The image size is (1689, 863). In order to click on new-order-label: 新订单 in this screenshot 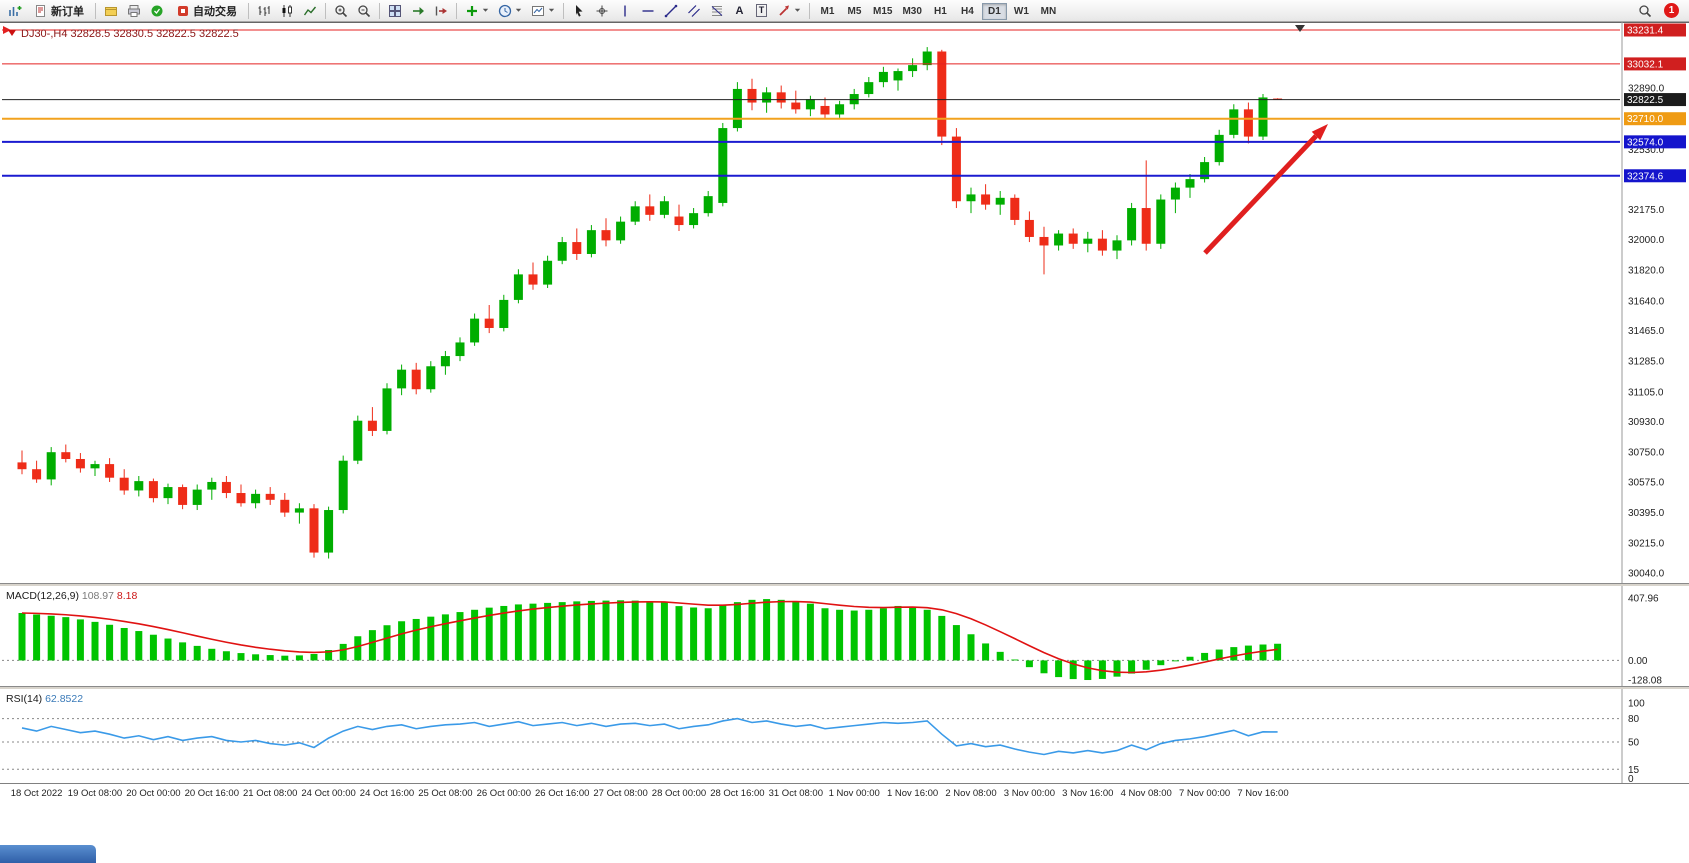, I will do `click(67, 11)`.